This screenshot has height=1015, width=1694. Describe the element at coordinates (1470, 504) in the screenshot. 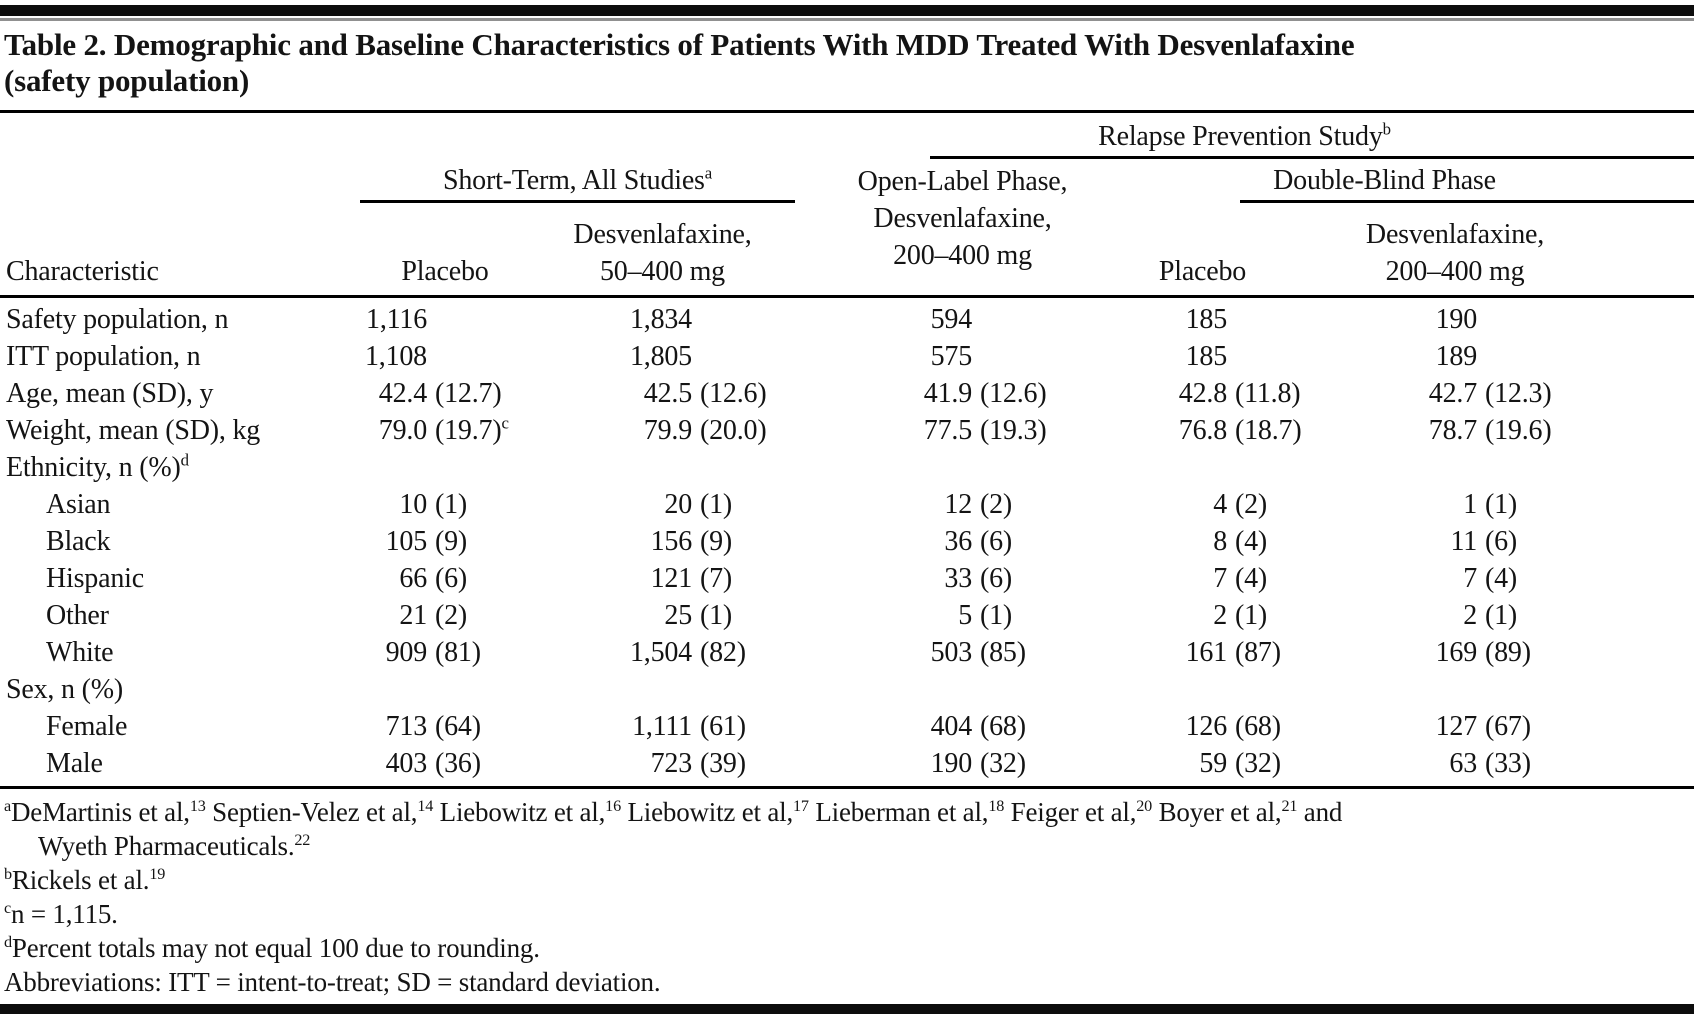

I see `value-number: 1` at that location.